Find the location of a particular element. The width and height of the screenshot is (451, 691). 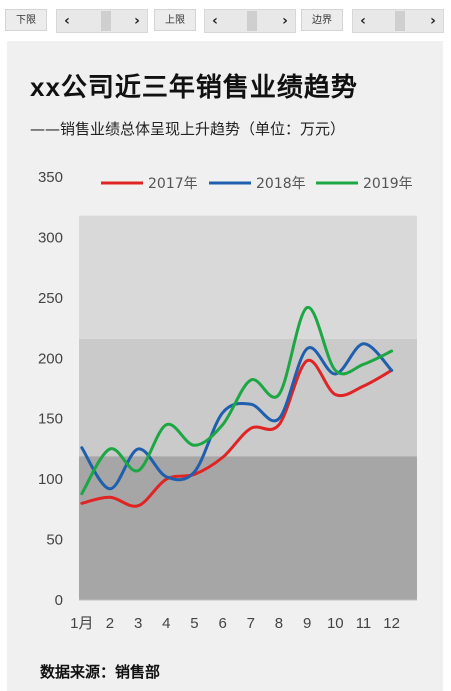

y-tick-label: 0 is located at coordinates (59, 600).